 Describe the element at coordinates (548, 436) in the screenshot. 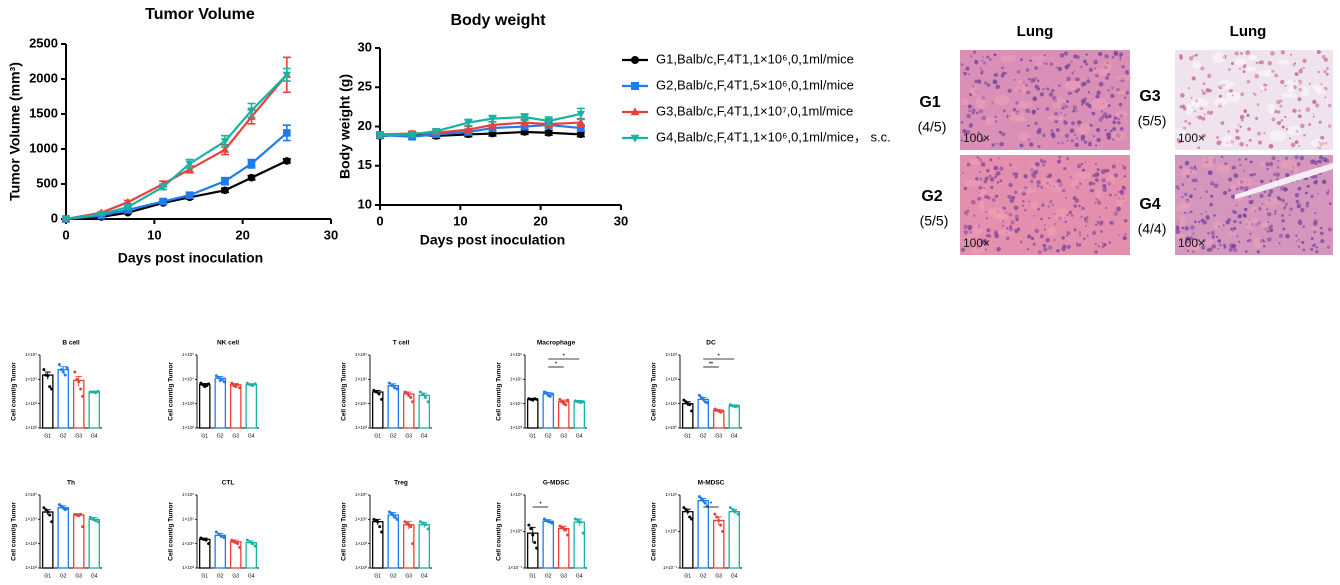

I see `x-tick-label: G2` at that location.